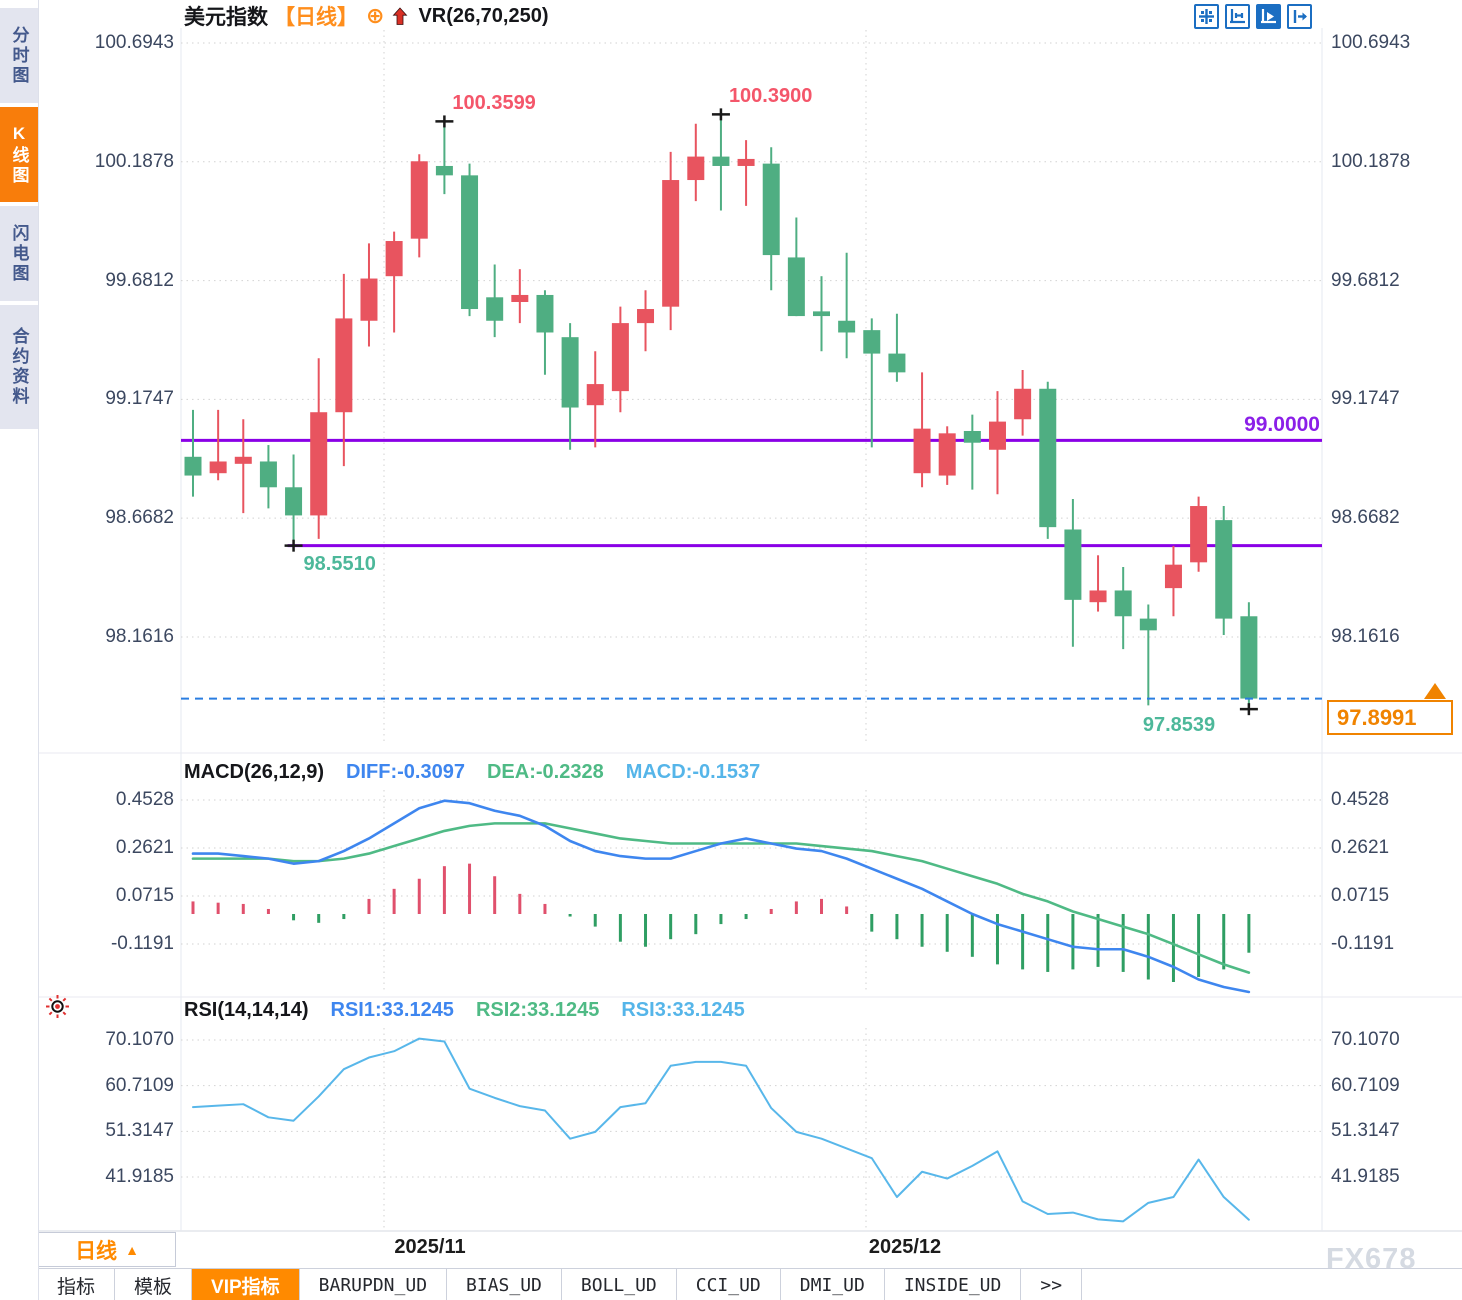  I want to click on crosshair-move-icon, so click(1206, 16).